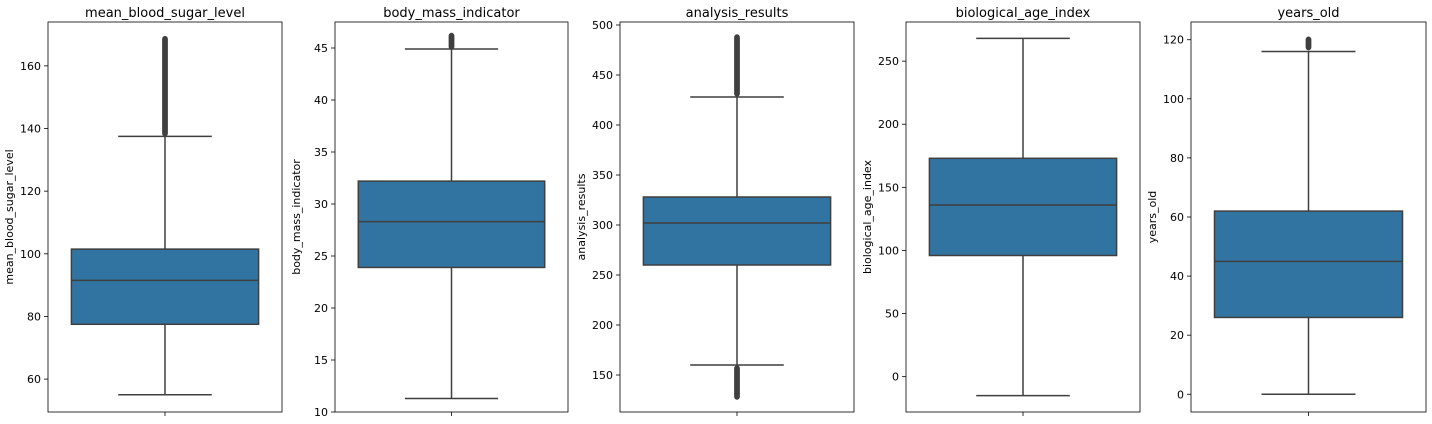  Describe the element at coordinates (892, 314) in the screenshot. I see `y-tick-label: 50` at that location.